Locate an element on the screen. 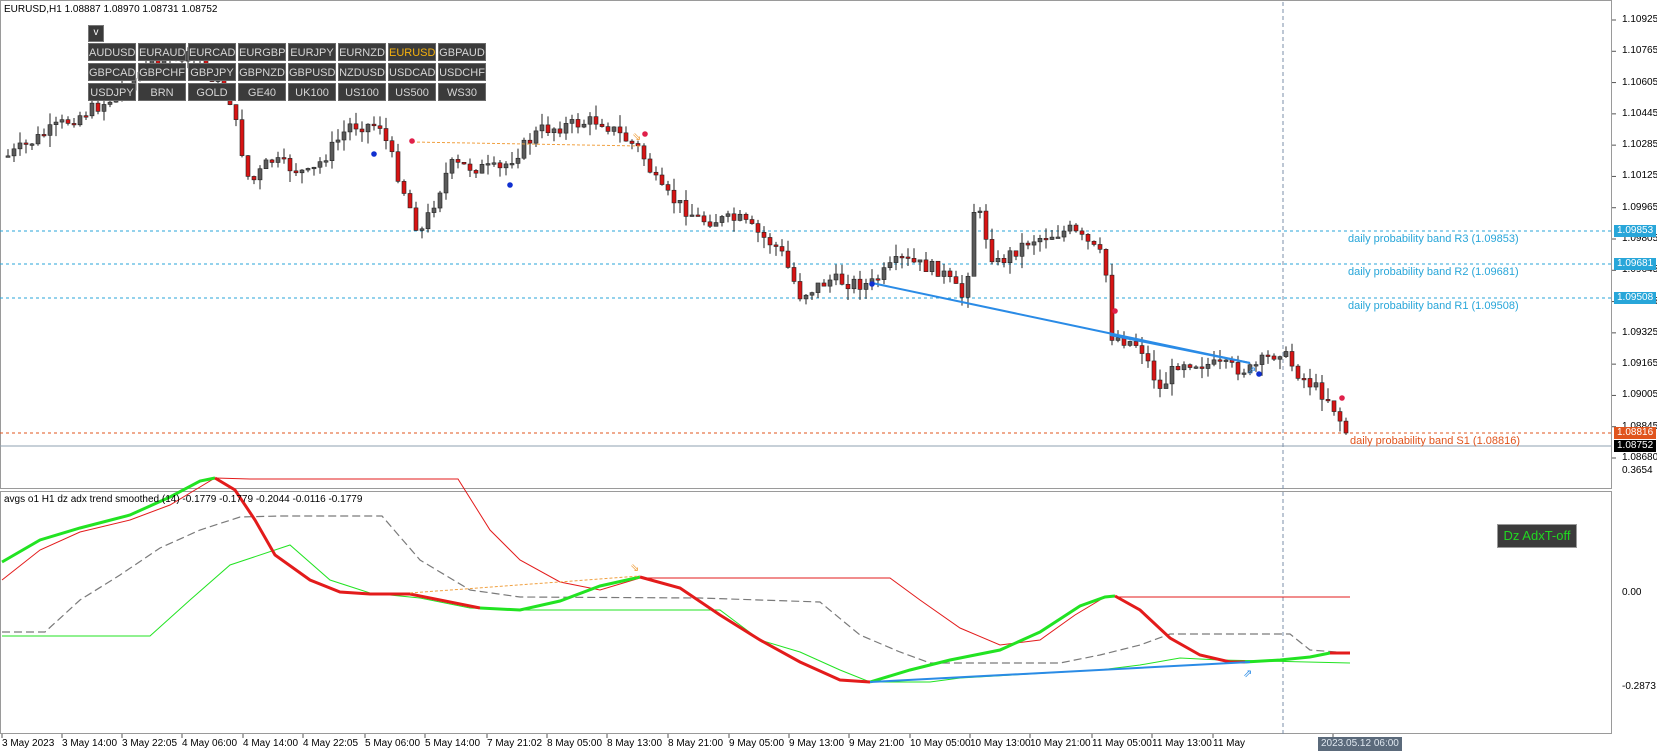 The width and height of the screenshot is (1657, 753). symbol-button-nzdusd: NZDUSD is located at coordinates (362, 72).